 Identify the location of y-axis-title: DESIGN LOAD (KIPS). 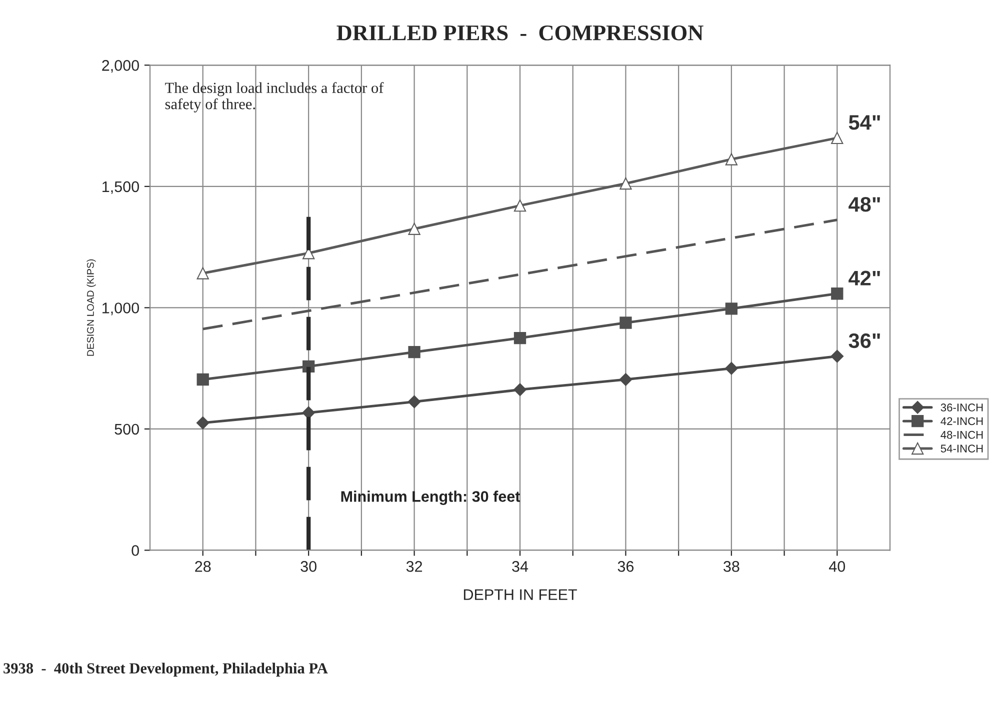
(91, 307).